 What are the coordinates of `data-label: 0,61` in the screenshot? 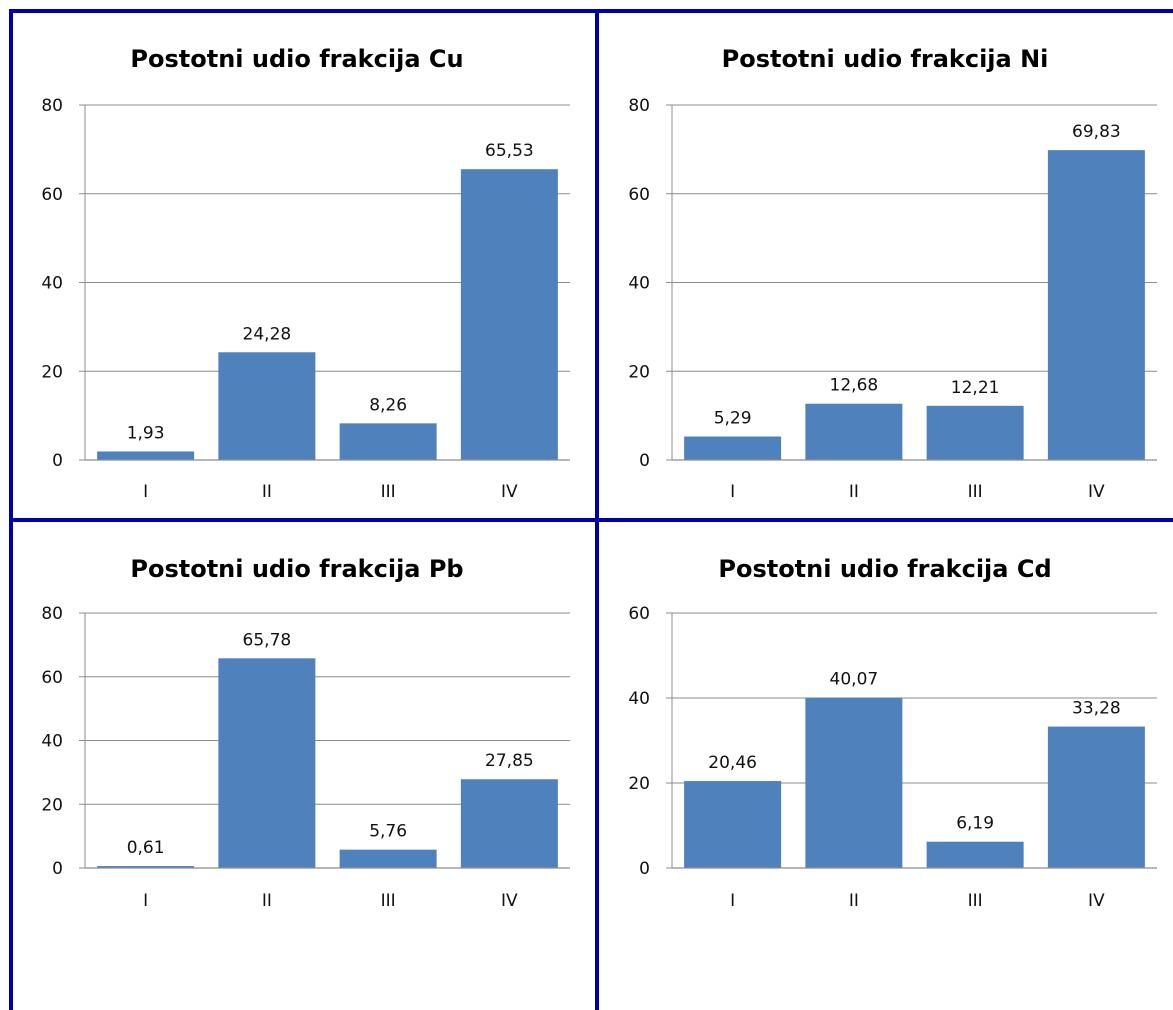 It's located at (146, 848).